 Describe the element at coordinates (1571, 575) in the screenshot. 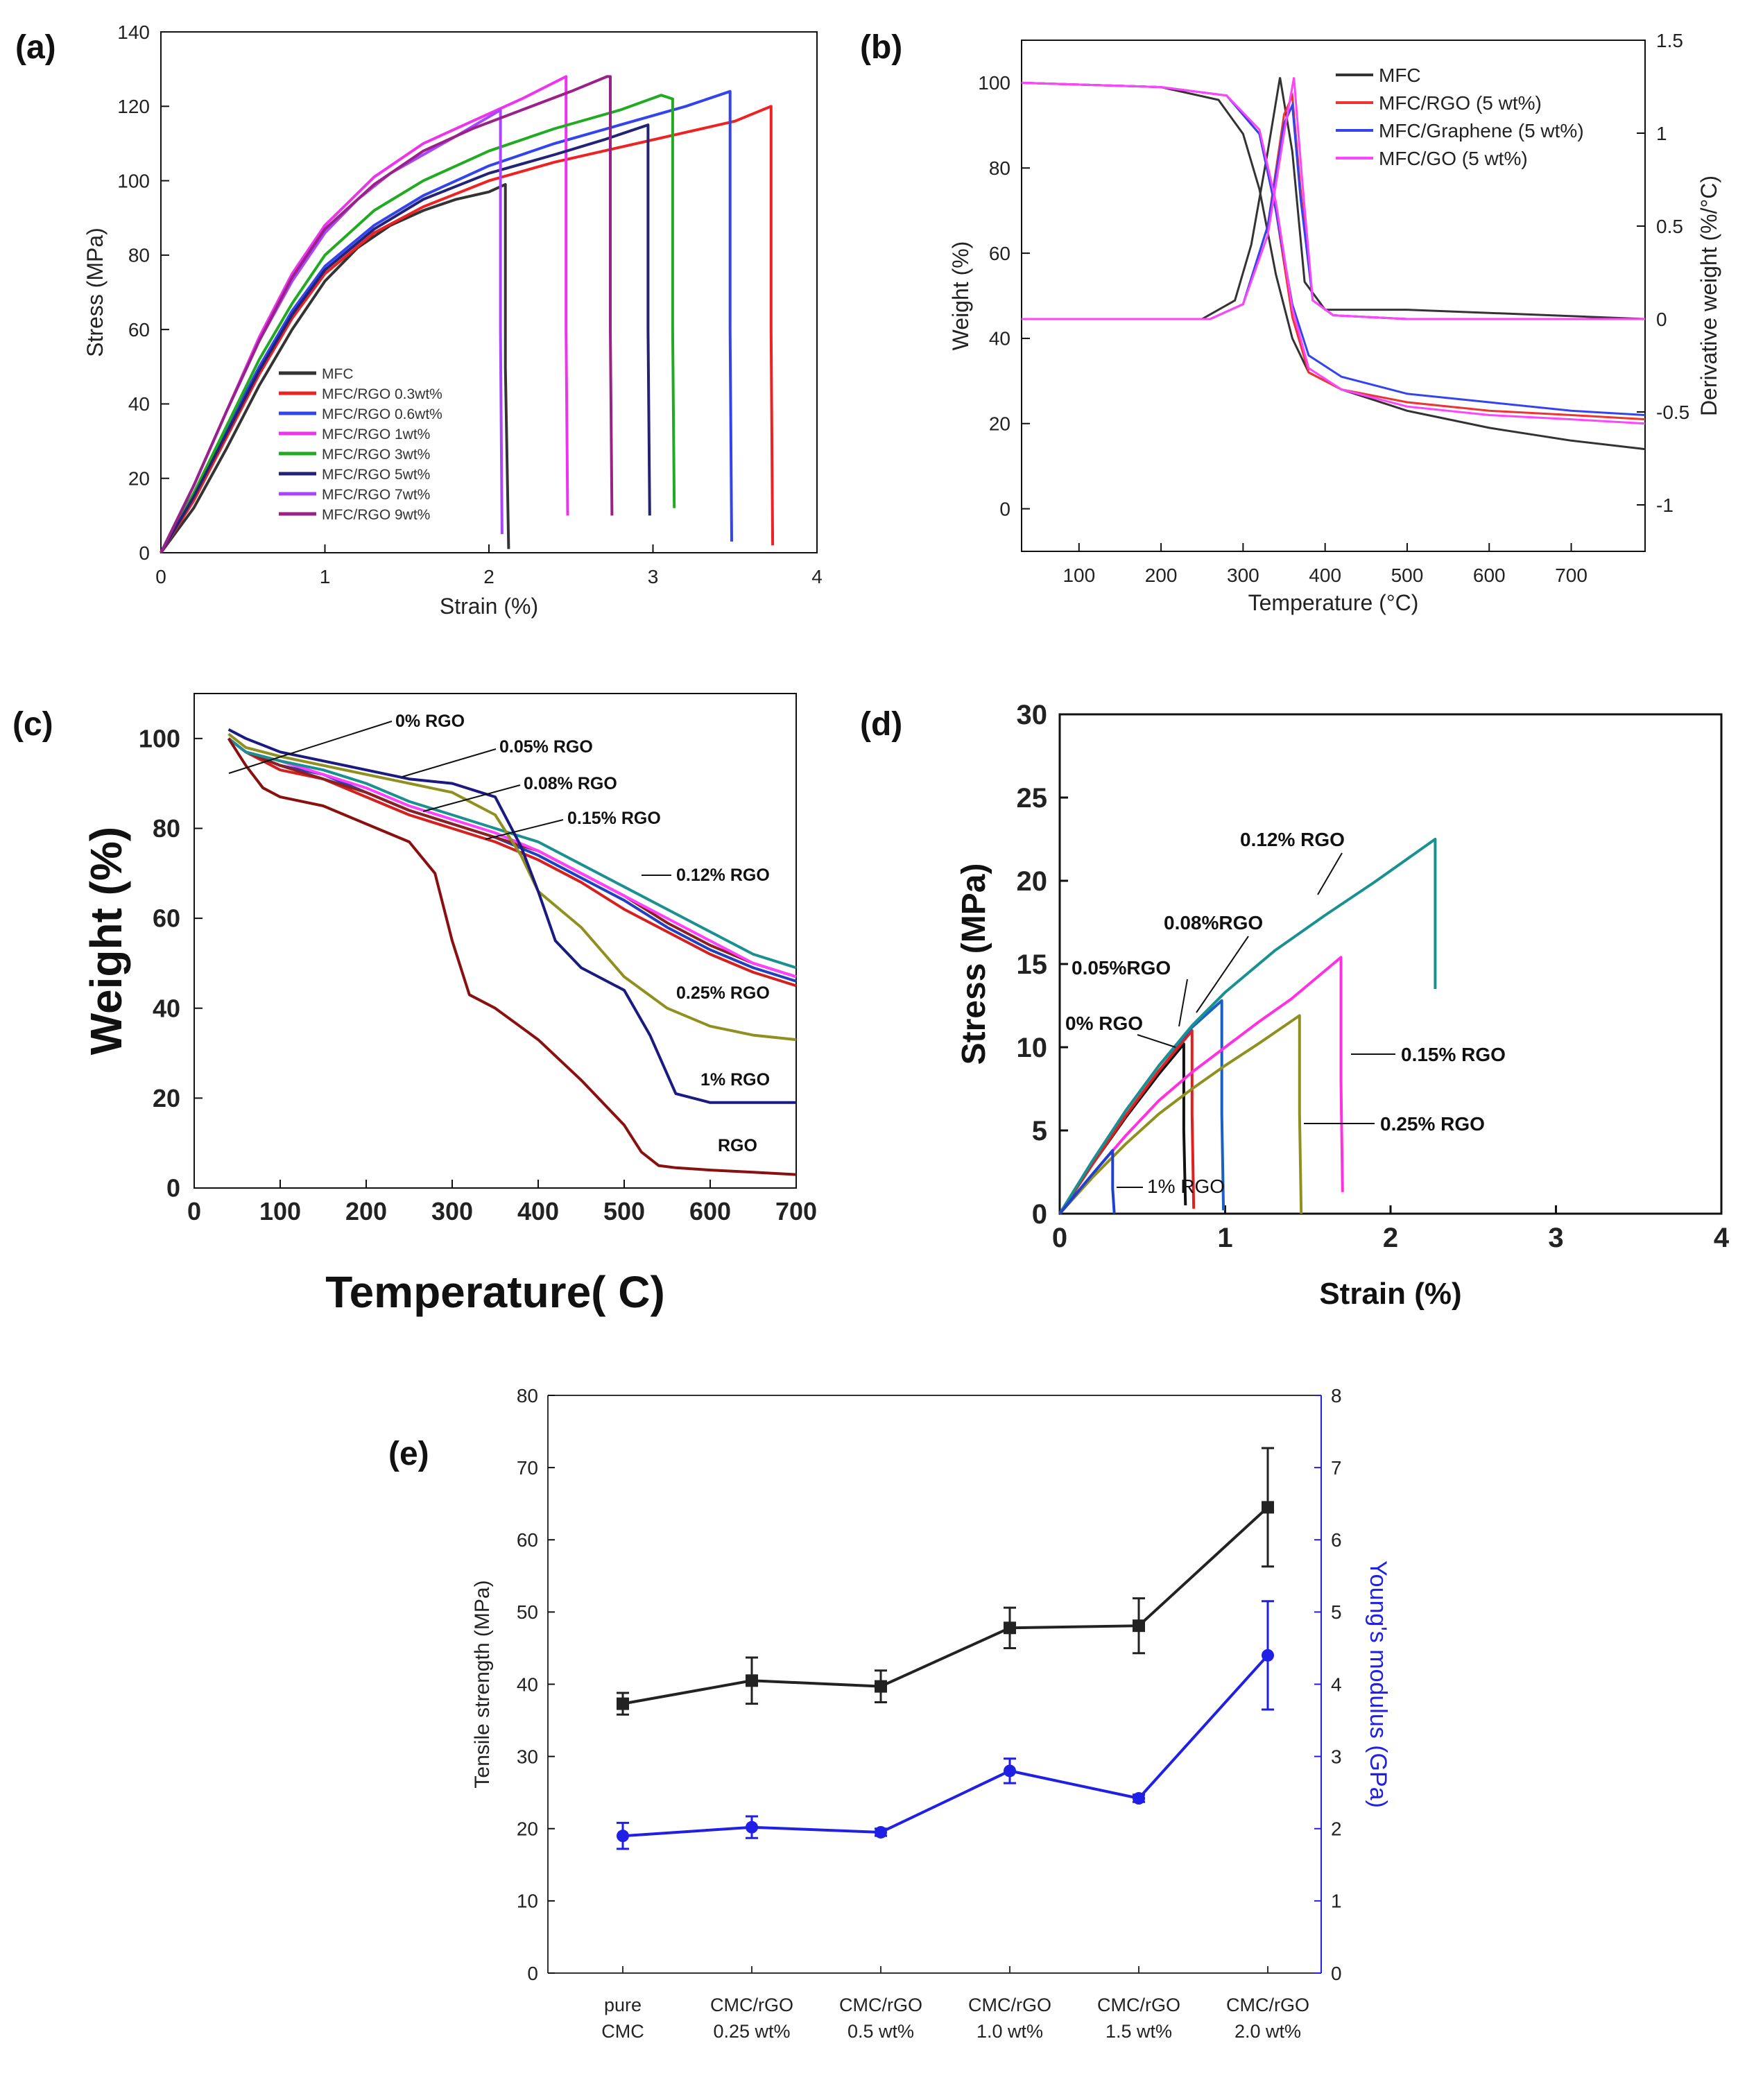

I see `x-tick-label: 700` at that location.